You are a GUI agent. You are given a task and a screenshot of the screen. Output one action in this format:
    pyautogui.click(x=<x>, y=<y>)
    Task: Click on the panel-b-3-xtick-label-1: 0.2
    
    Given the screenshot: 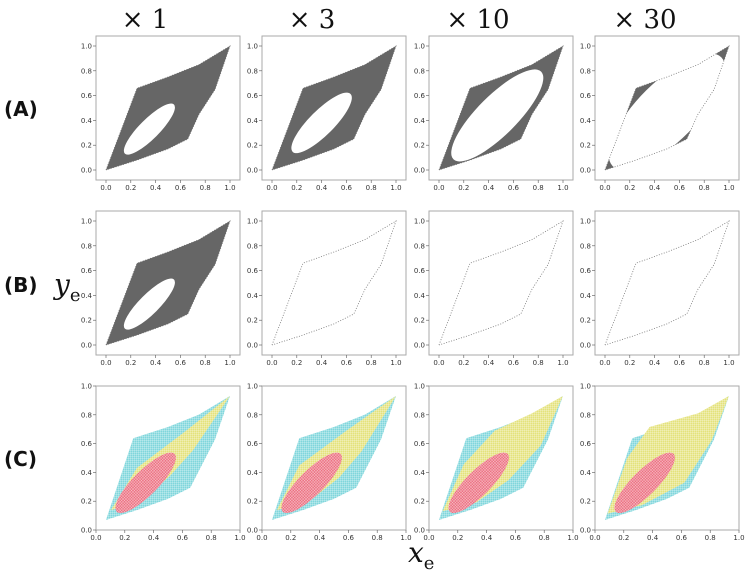 What is the action you would take?
    pyautogui.click(x=463, y=363)
    